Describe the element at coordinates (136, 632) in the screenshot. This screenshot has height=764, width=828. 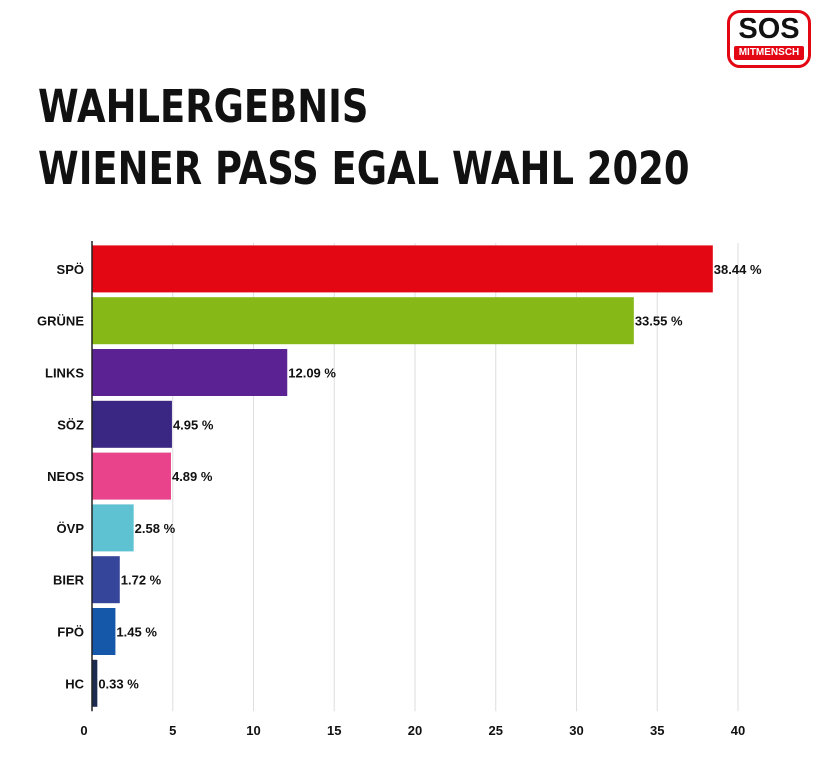
I see `value-label: 1.45 %` at that location.